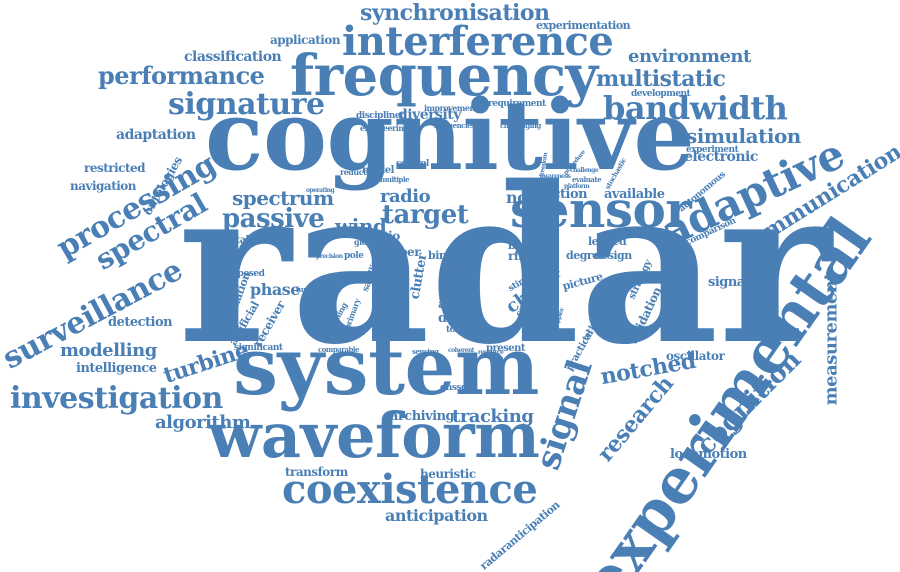 The width and height of the screenshot is (900, 572). Describe the element at coordinates (613, 255) in the screenshot. I see `word-design: design` at that location.